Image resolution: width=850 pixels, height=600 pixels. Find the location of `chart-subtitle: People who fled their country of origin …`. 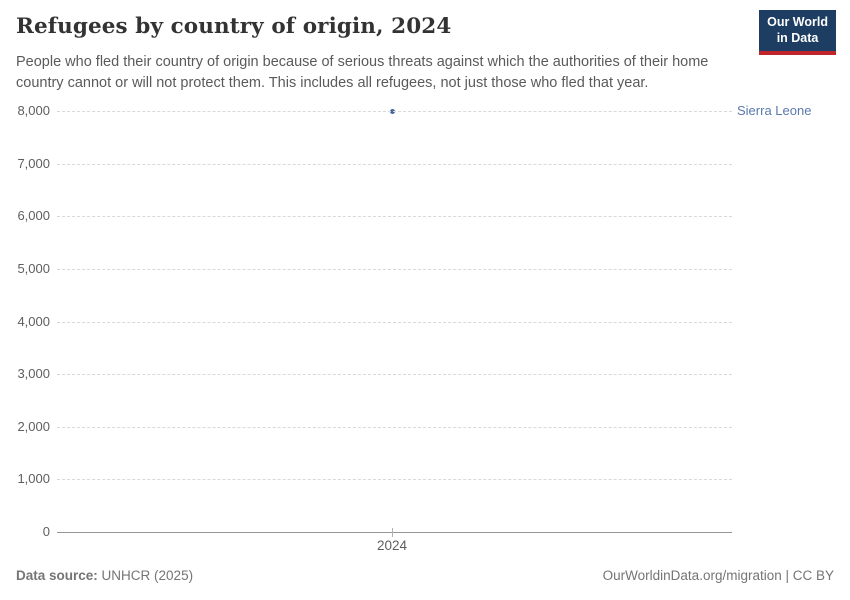

chart-subtitle: People who fled their country of origin … is located at coordinates (362, 72).